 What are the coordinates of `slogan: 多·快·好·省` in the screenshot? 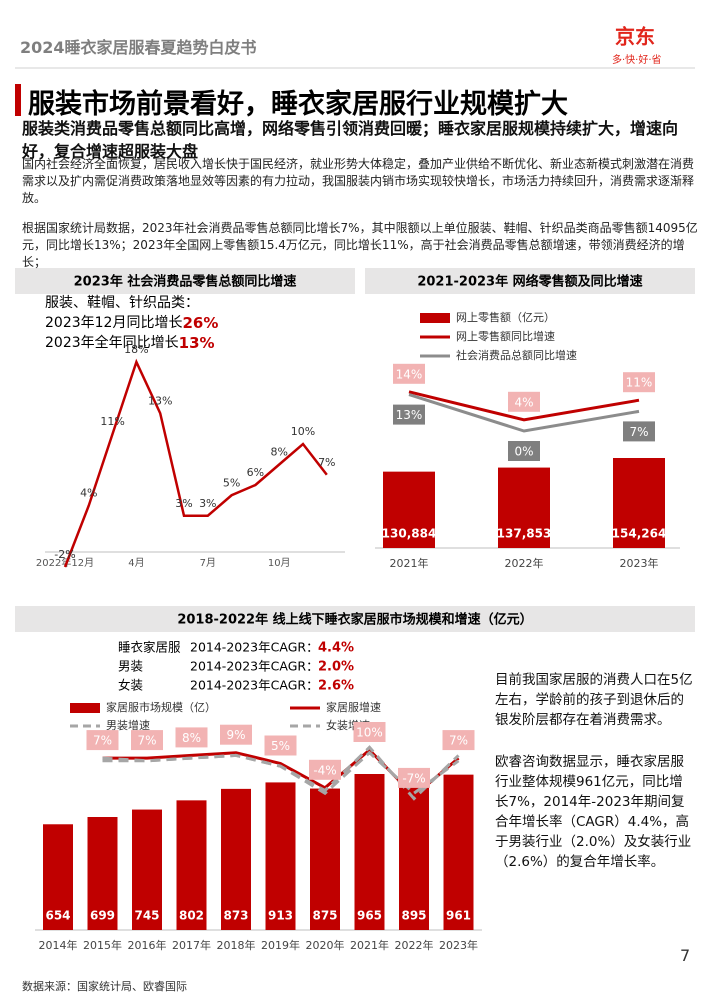 It's located at (637, 59).